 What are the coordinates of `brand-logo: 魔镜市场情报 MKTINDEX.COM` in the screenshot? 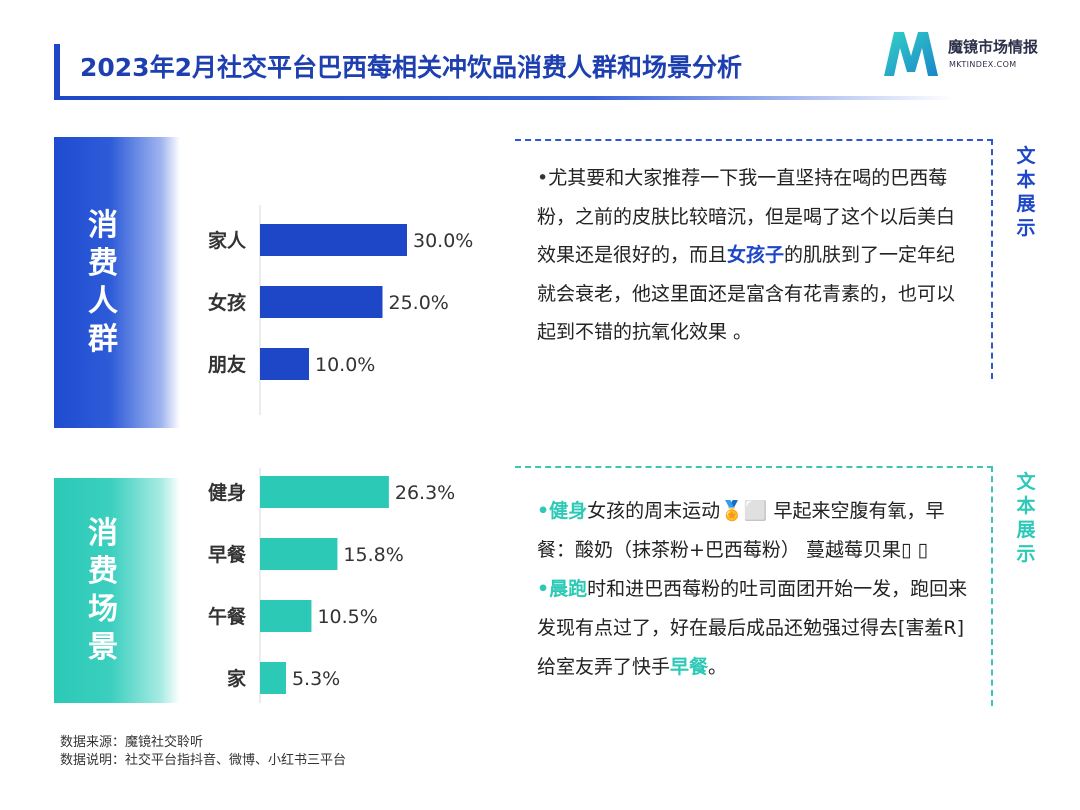 It's located at (970, 53).